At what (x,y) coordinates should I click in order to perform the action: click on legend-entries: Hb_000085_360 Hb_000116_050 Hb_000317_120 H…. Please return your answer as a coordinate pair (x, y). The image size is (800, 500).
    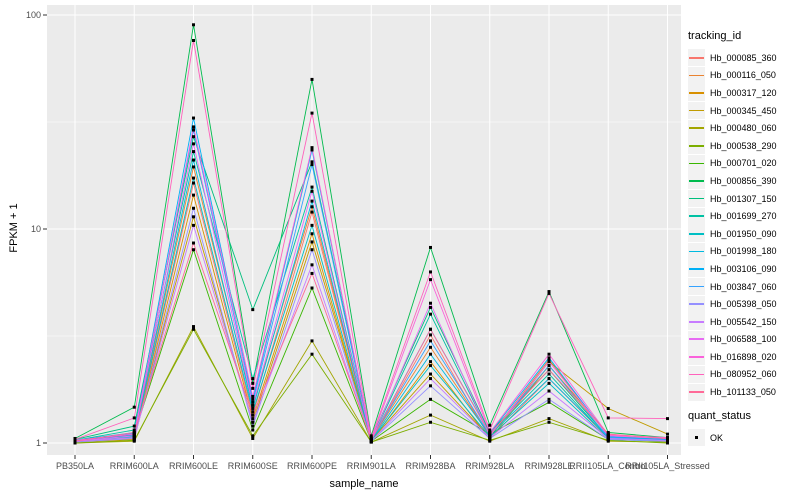
    Looking at the image, I should click on (744, 225).